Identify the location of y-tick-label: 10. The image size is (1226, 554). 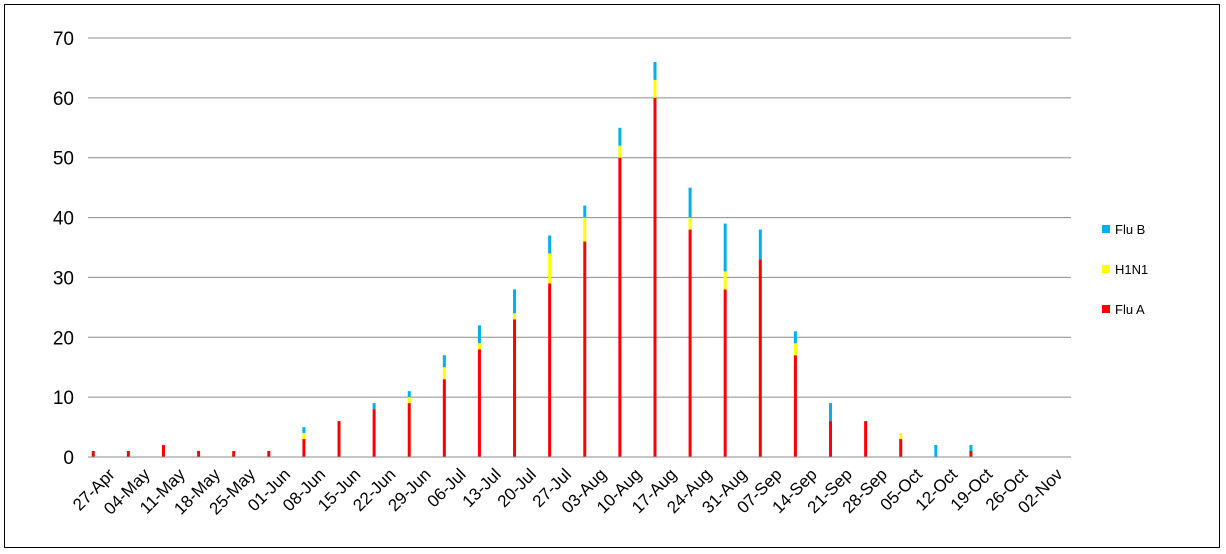
(63, 398).